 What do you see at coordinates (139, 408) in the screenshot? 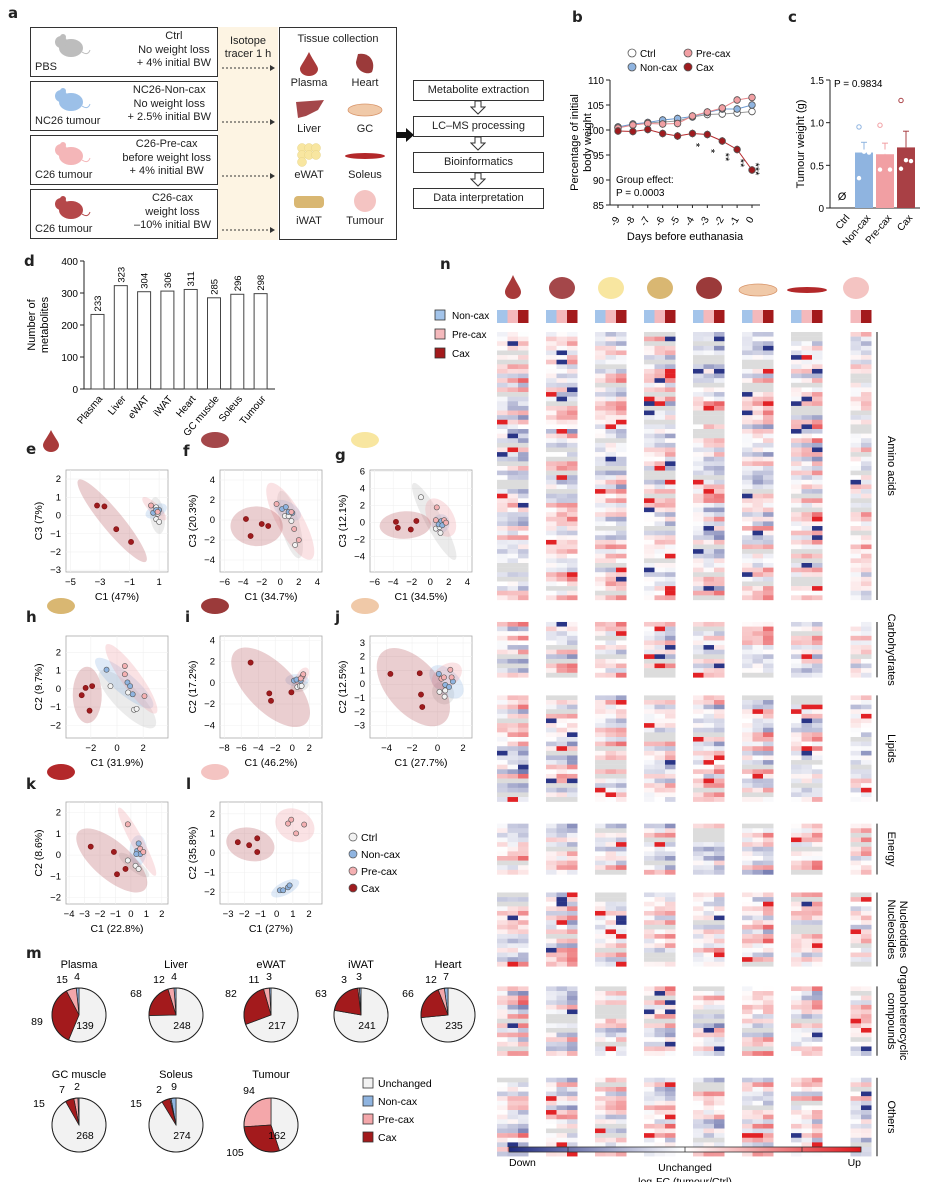
I see `x-tick-label: eWAT` at bounding box center [139, 408].